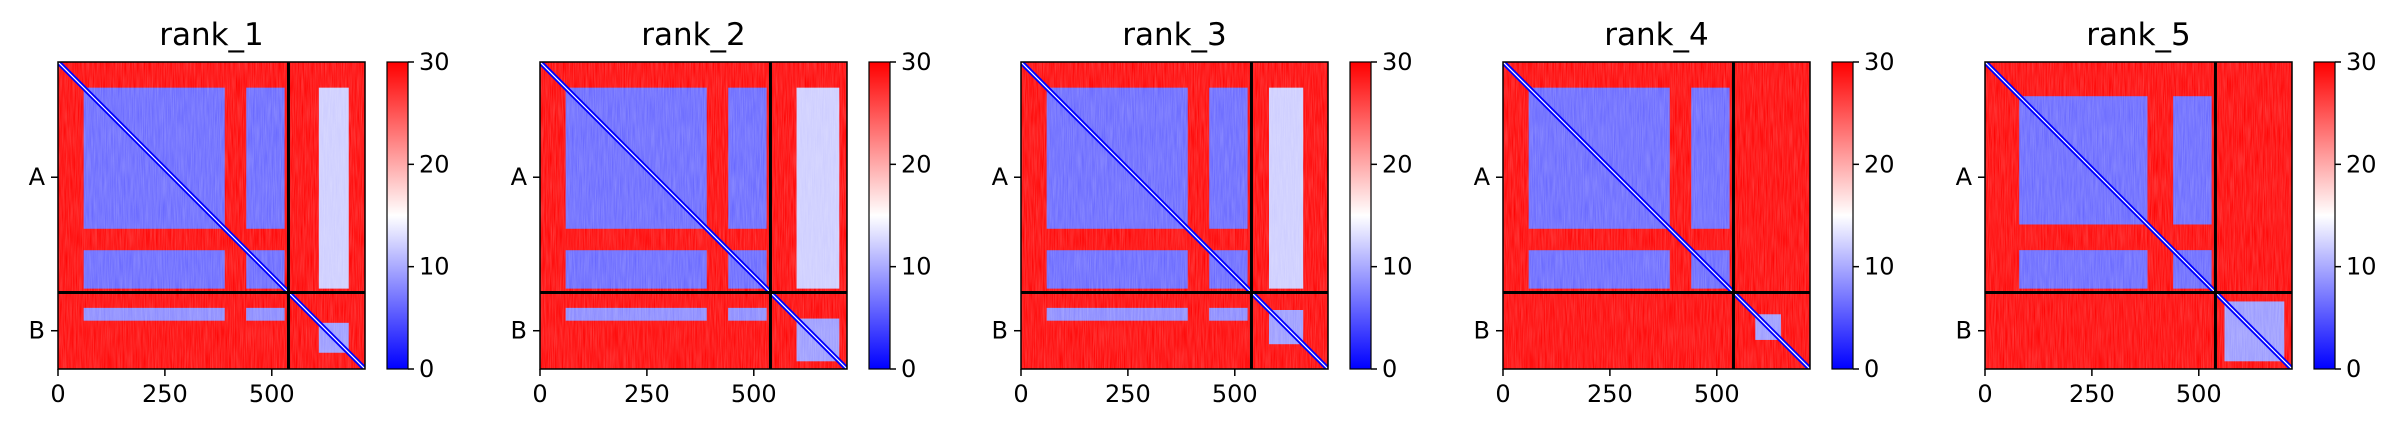 Image resolution: width=2401 pixels, height=438 pixels. What do you see at coordinates (693, 35) in the screenshot?
I see `panel-title: rank_2` at bounding box center [693, 35].